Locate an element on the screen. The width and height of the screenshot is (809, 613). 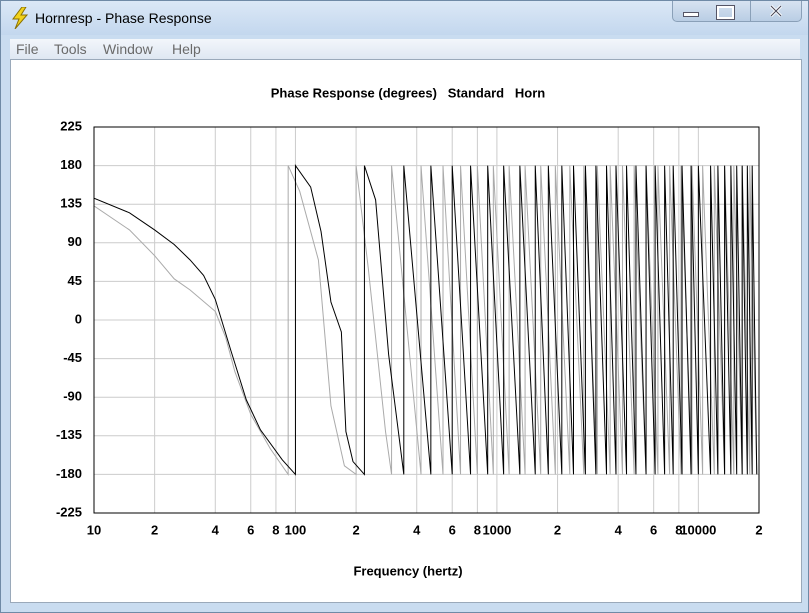
menu-item: Help is located at coordinates (186, 49).